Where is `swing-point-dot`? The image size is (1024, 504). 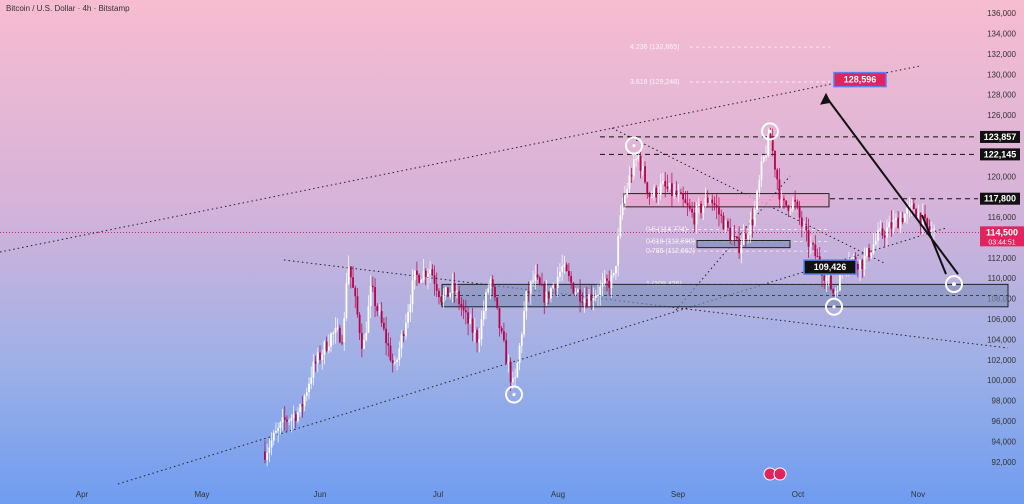 swing-point-dot is located at coordinates (834, 307).